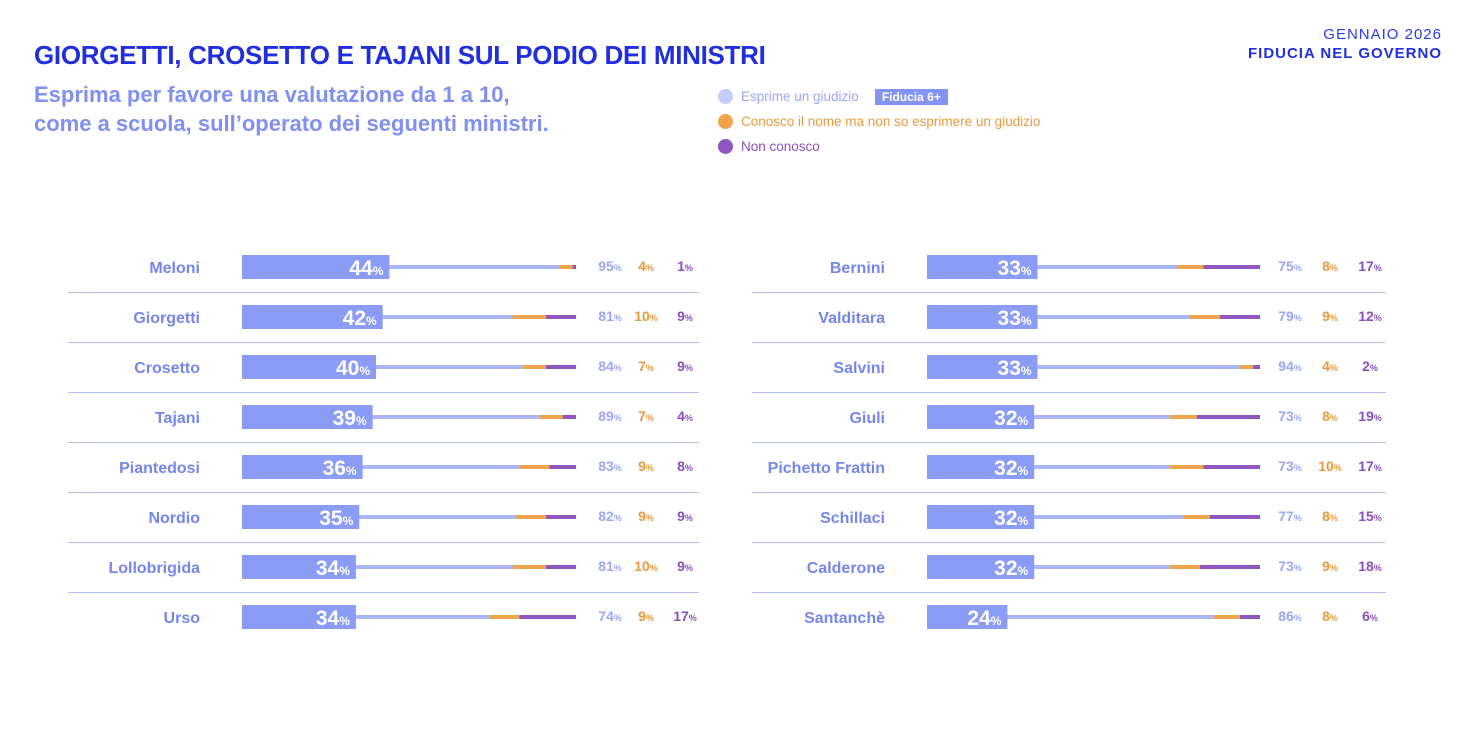 The image size is (1468, 734). Describe the element at coordinates (560, 517) in the screenshot. I see `unknown-segment-nordio` at that location.